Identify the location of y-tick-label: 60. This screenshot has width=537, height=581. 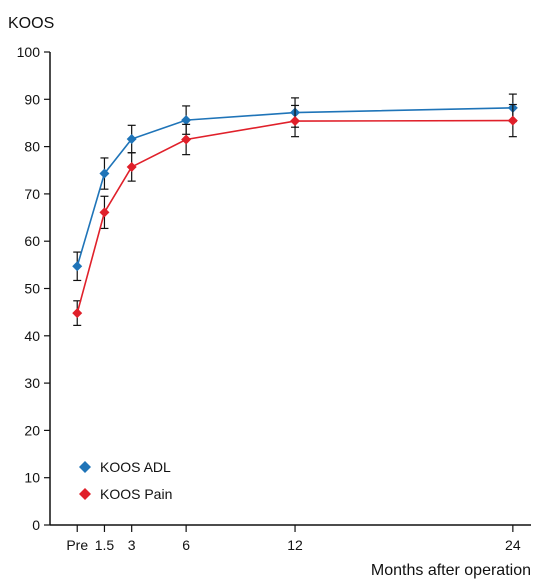
(32, 241).